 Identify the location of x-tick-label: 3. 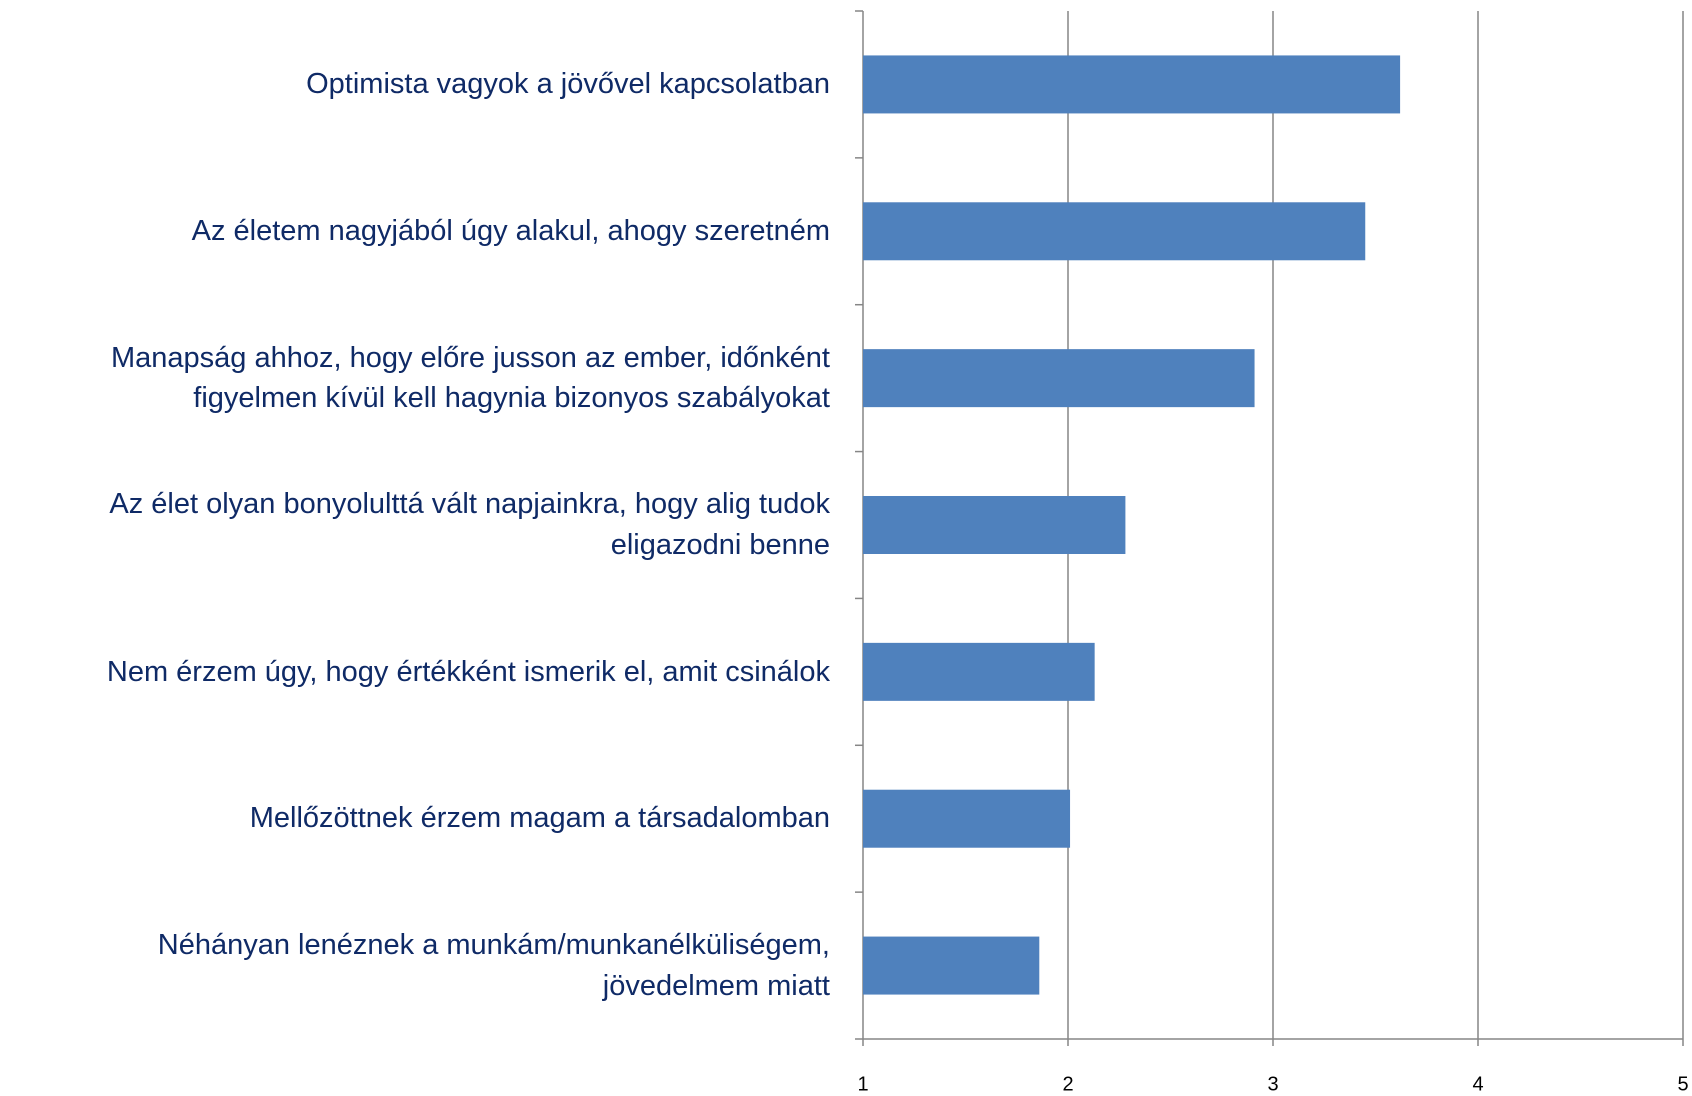
(1272, 1084).